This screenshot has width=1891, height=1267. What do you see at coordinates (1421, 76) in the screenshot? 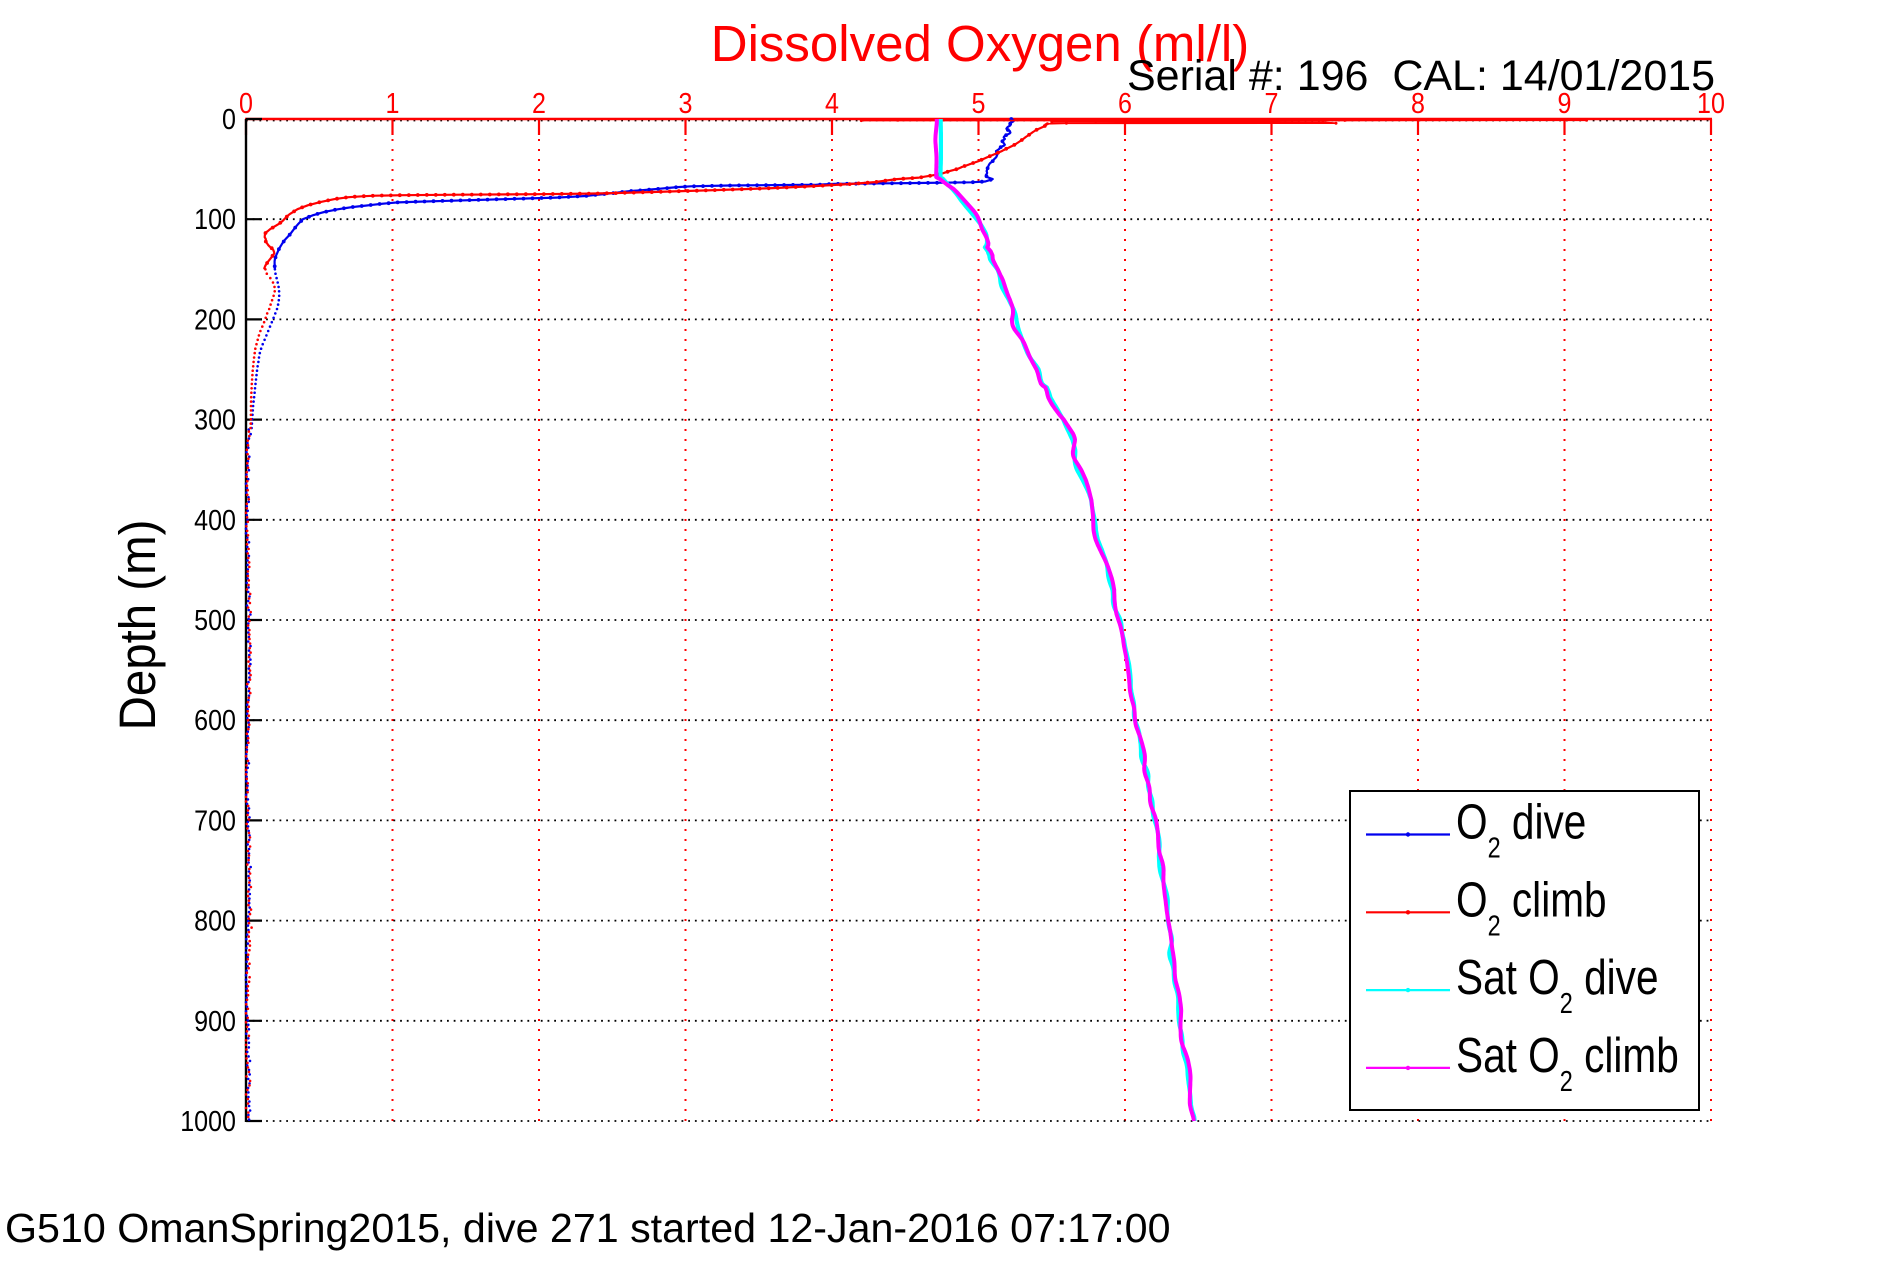
I see `svg-text: Serial #: 196 CAL: 14/01/2015` at bounding box center [1421, 76].